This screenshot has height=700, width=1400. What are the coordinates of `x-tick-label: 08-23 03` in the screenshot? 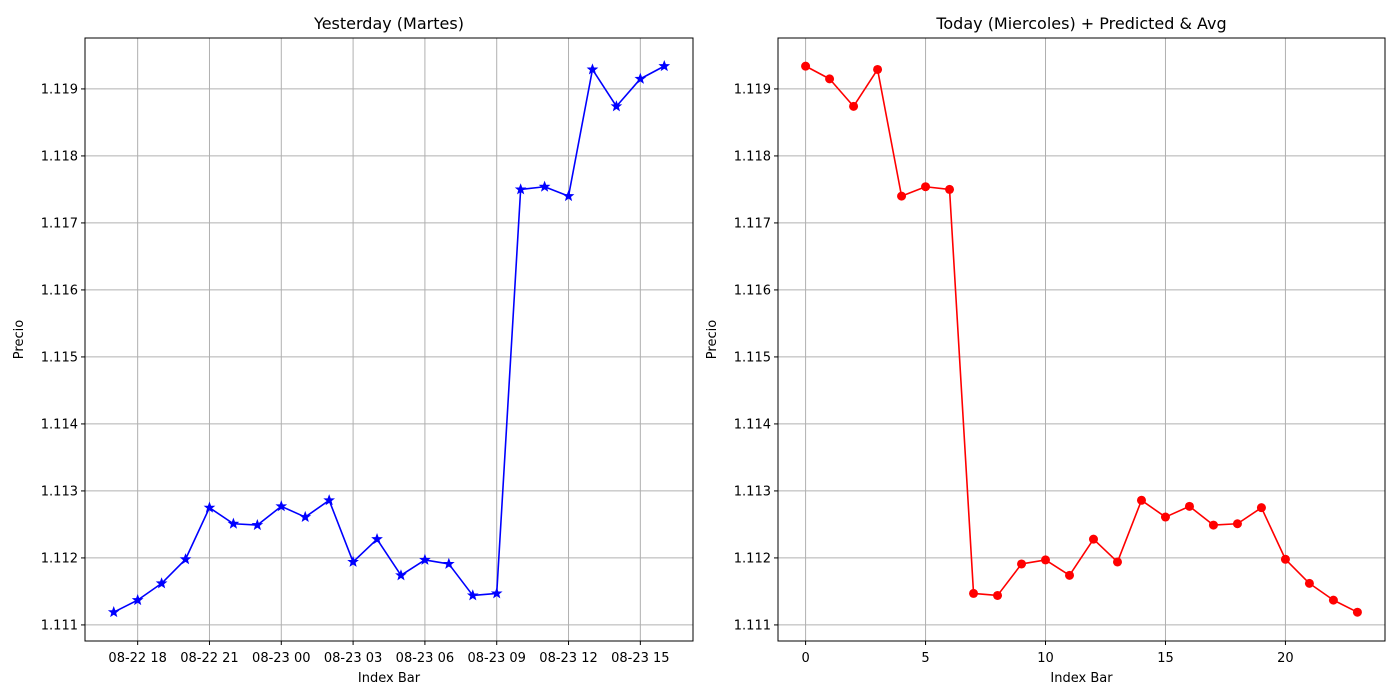 It's located at (353, 658).